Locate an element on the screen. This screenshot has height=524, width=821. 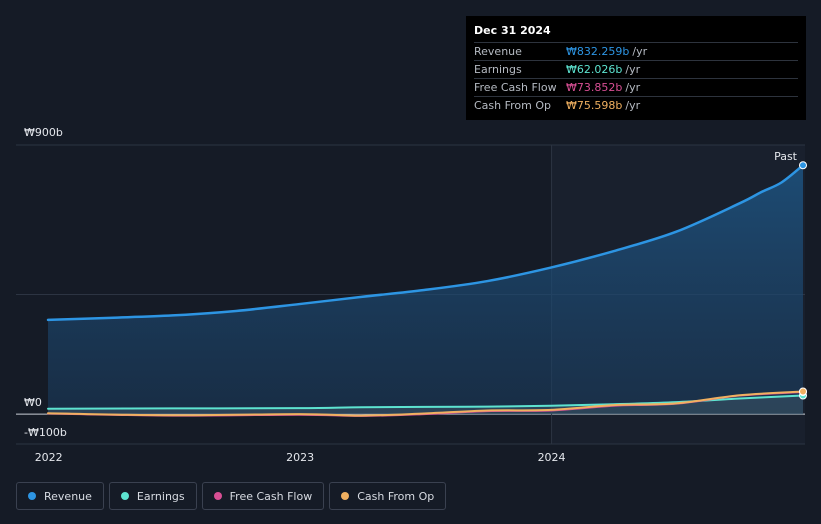
tooltip-label: Earnings is located at coordinates (498, 69).